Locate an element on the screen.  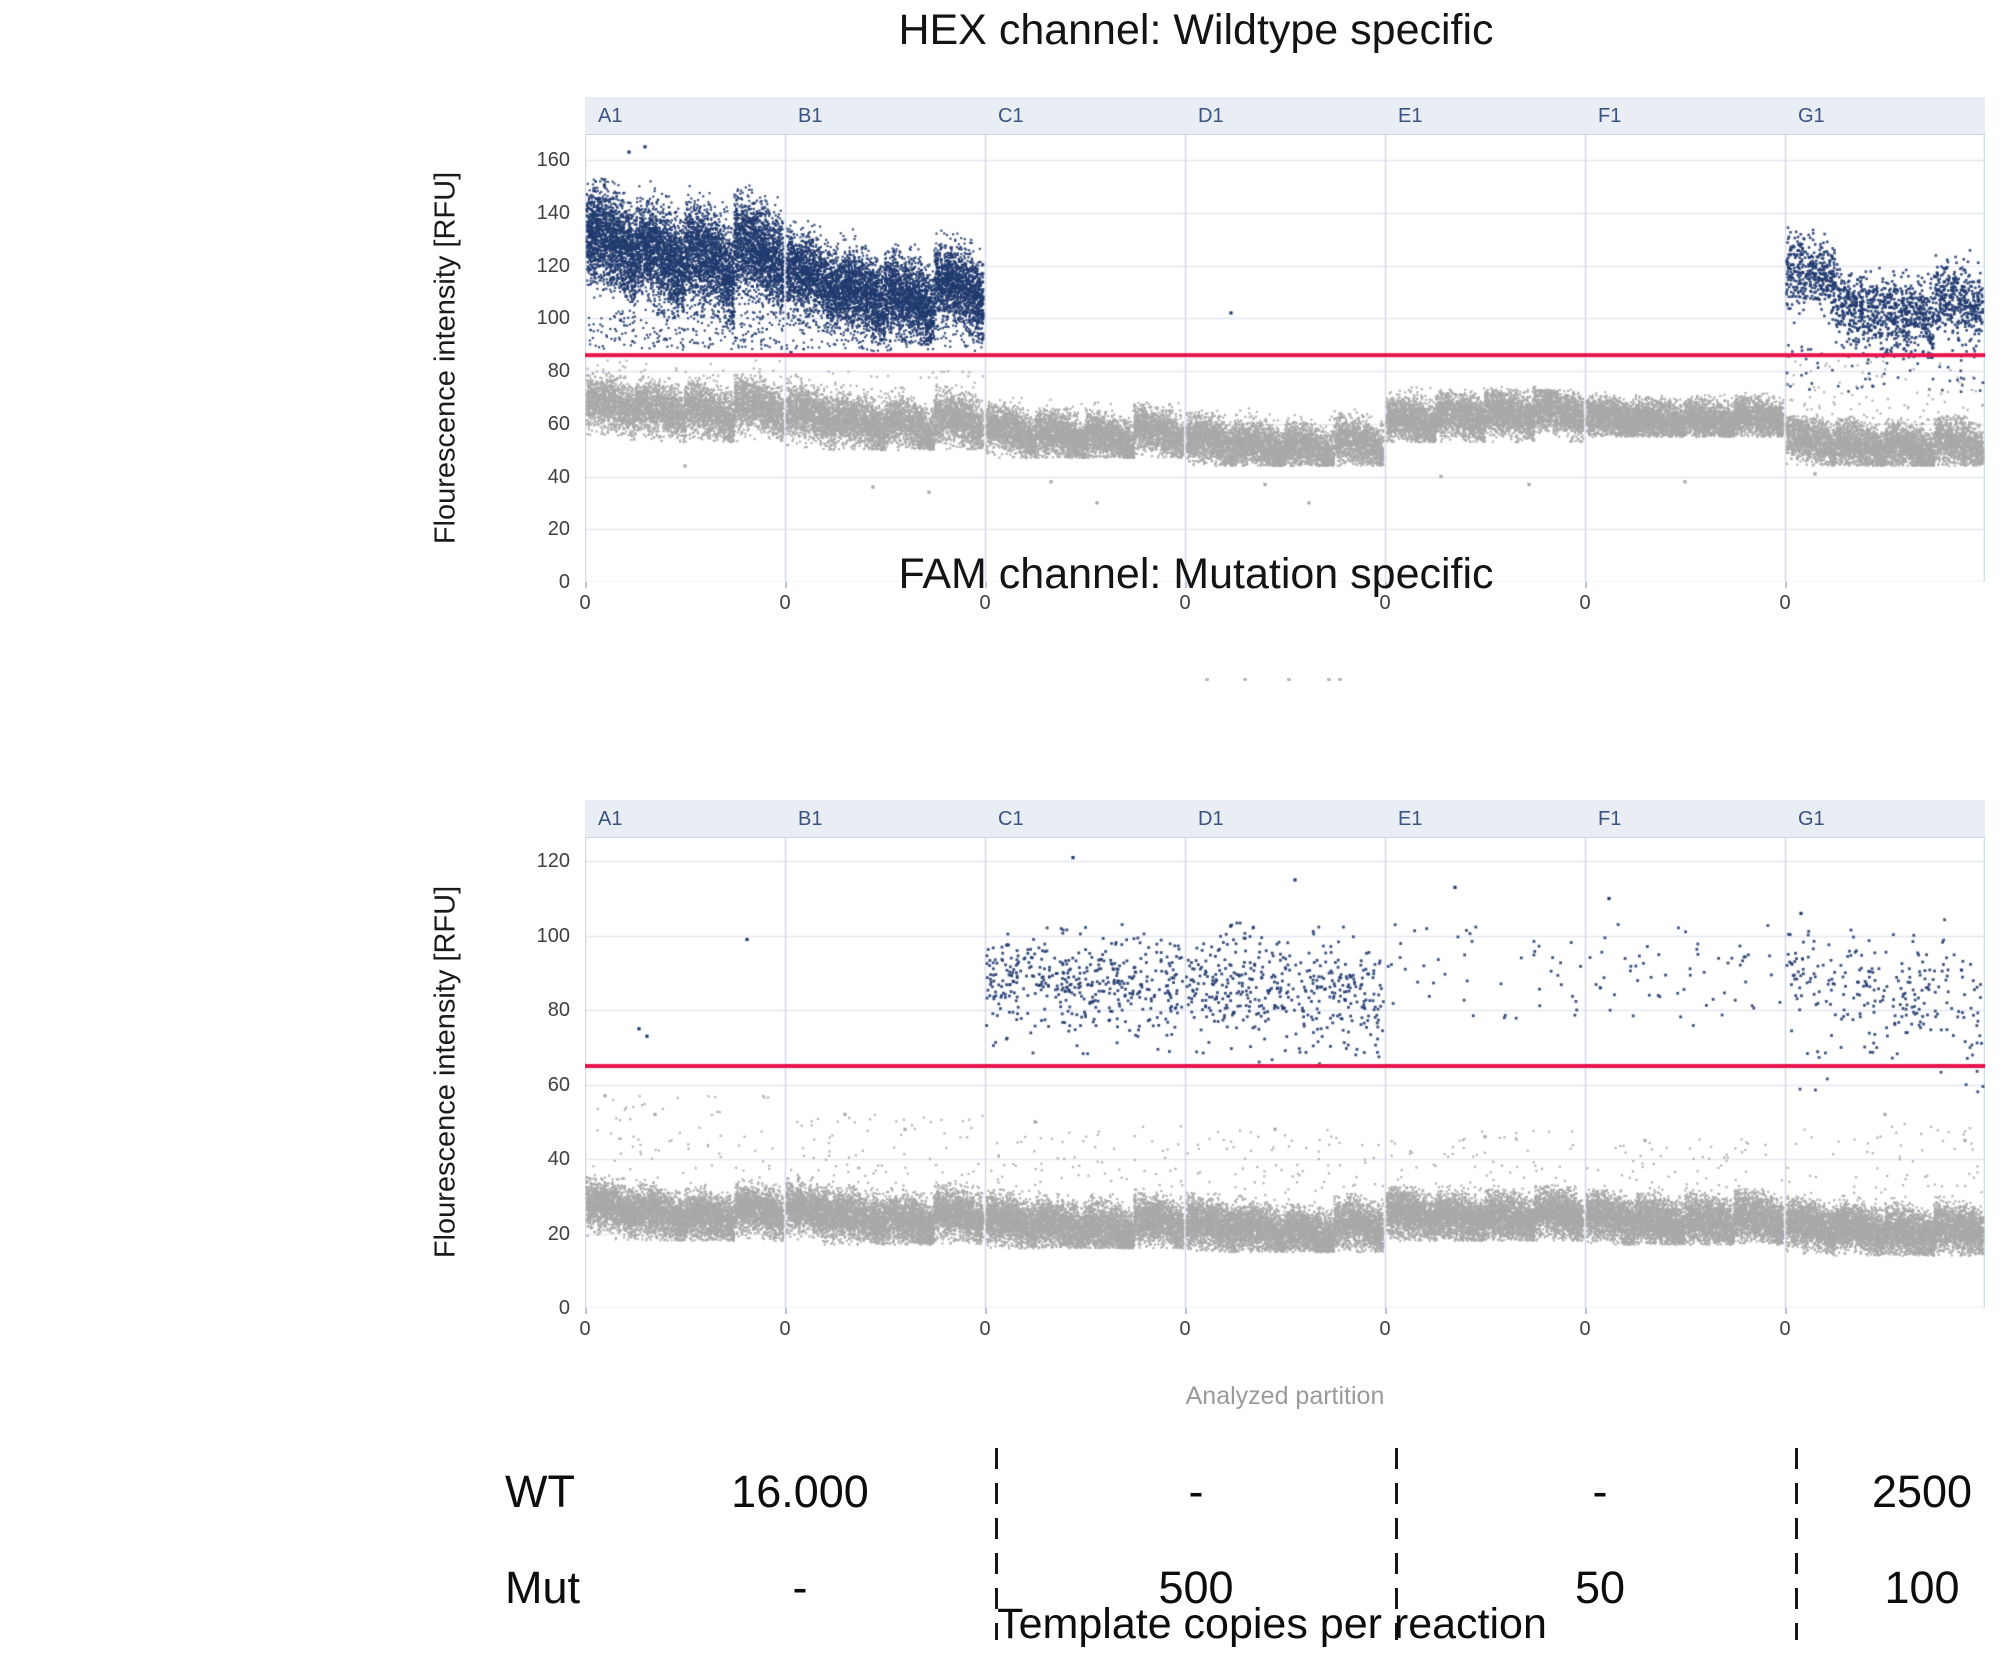
hex-panel-header-strip: A1 B1 C1 D1 E1 F1 G1 is located at coordinates (1285, 116).